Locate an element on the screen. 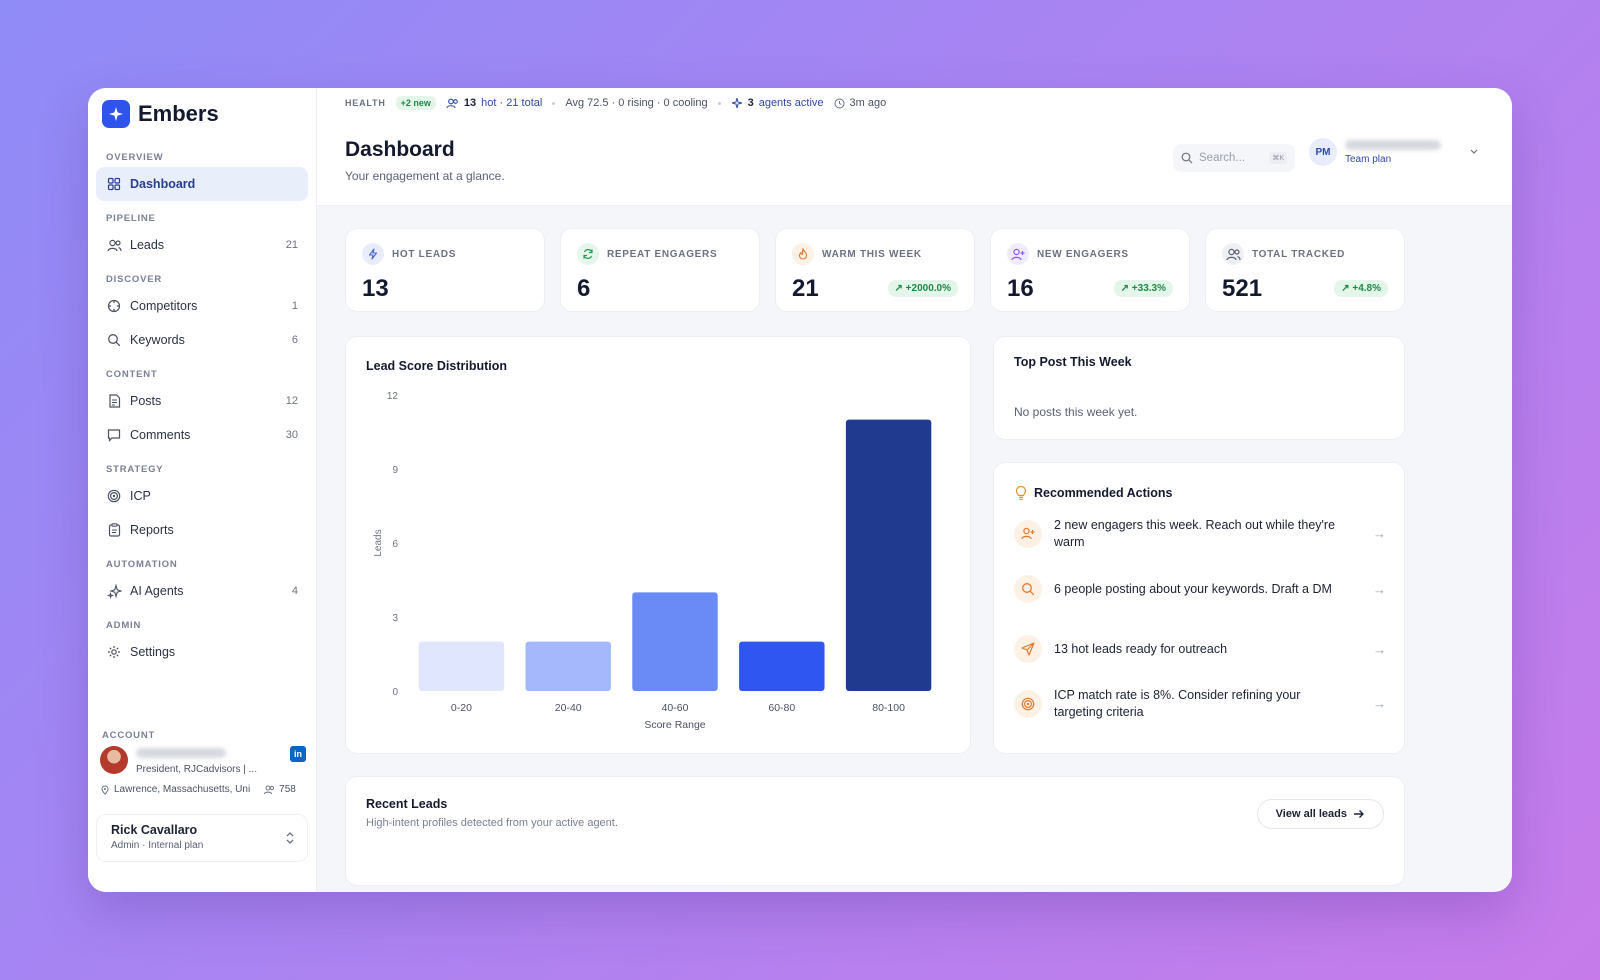  sidebar-item-keywords: Keywords 6 is located at coordinates (202, 340).